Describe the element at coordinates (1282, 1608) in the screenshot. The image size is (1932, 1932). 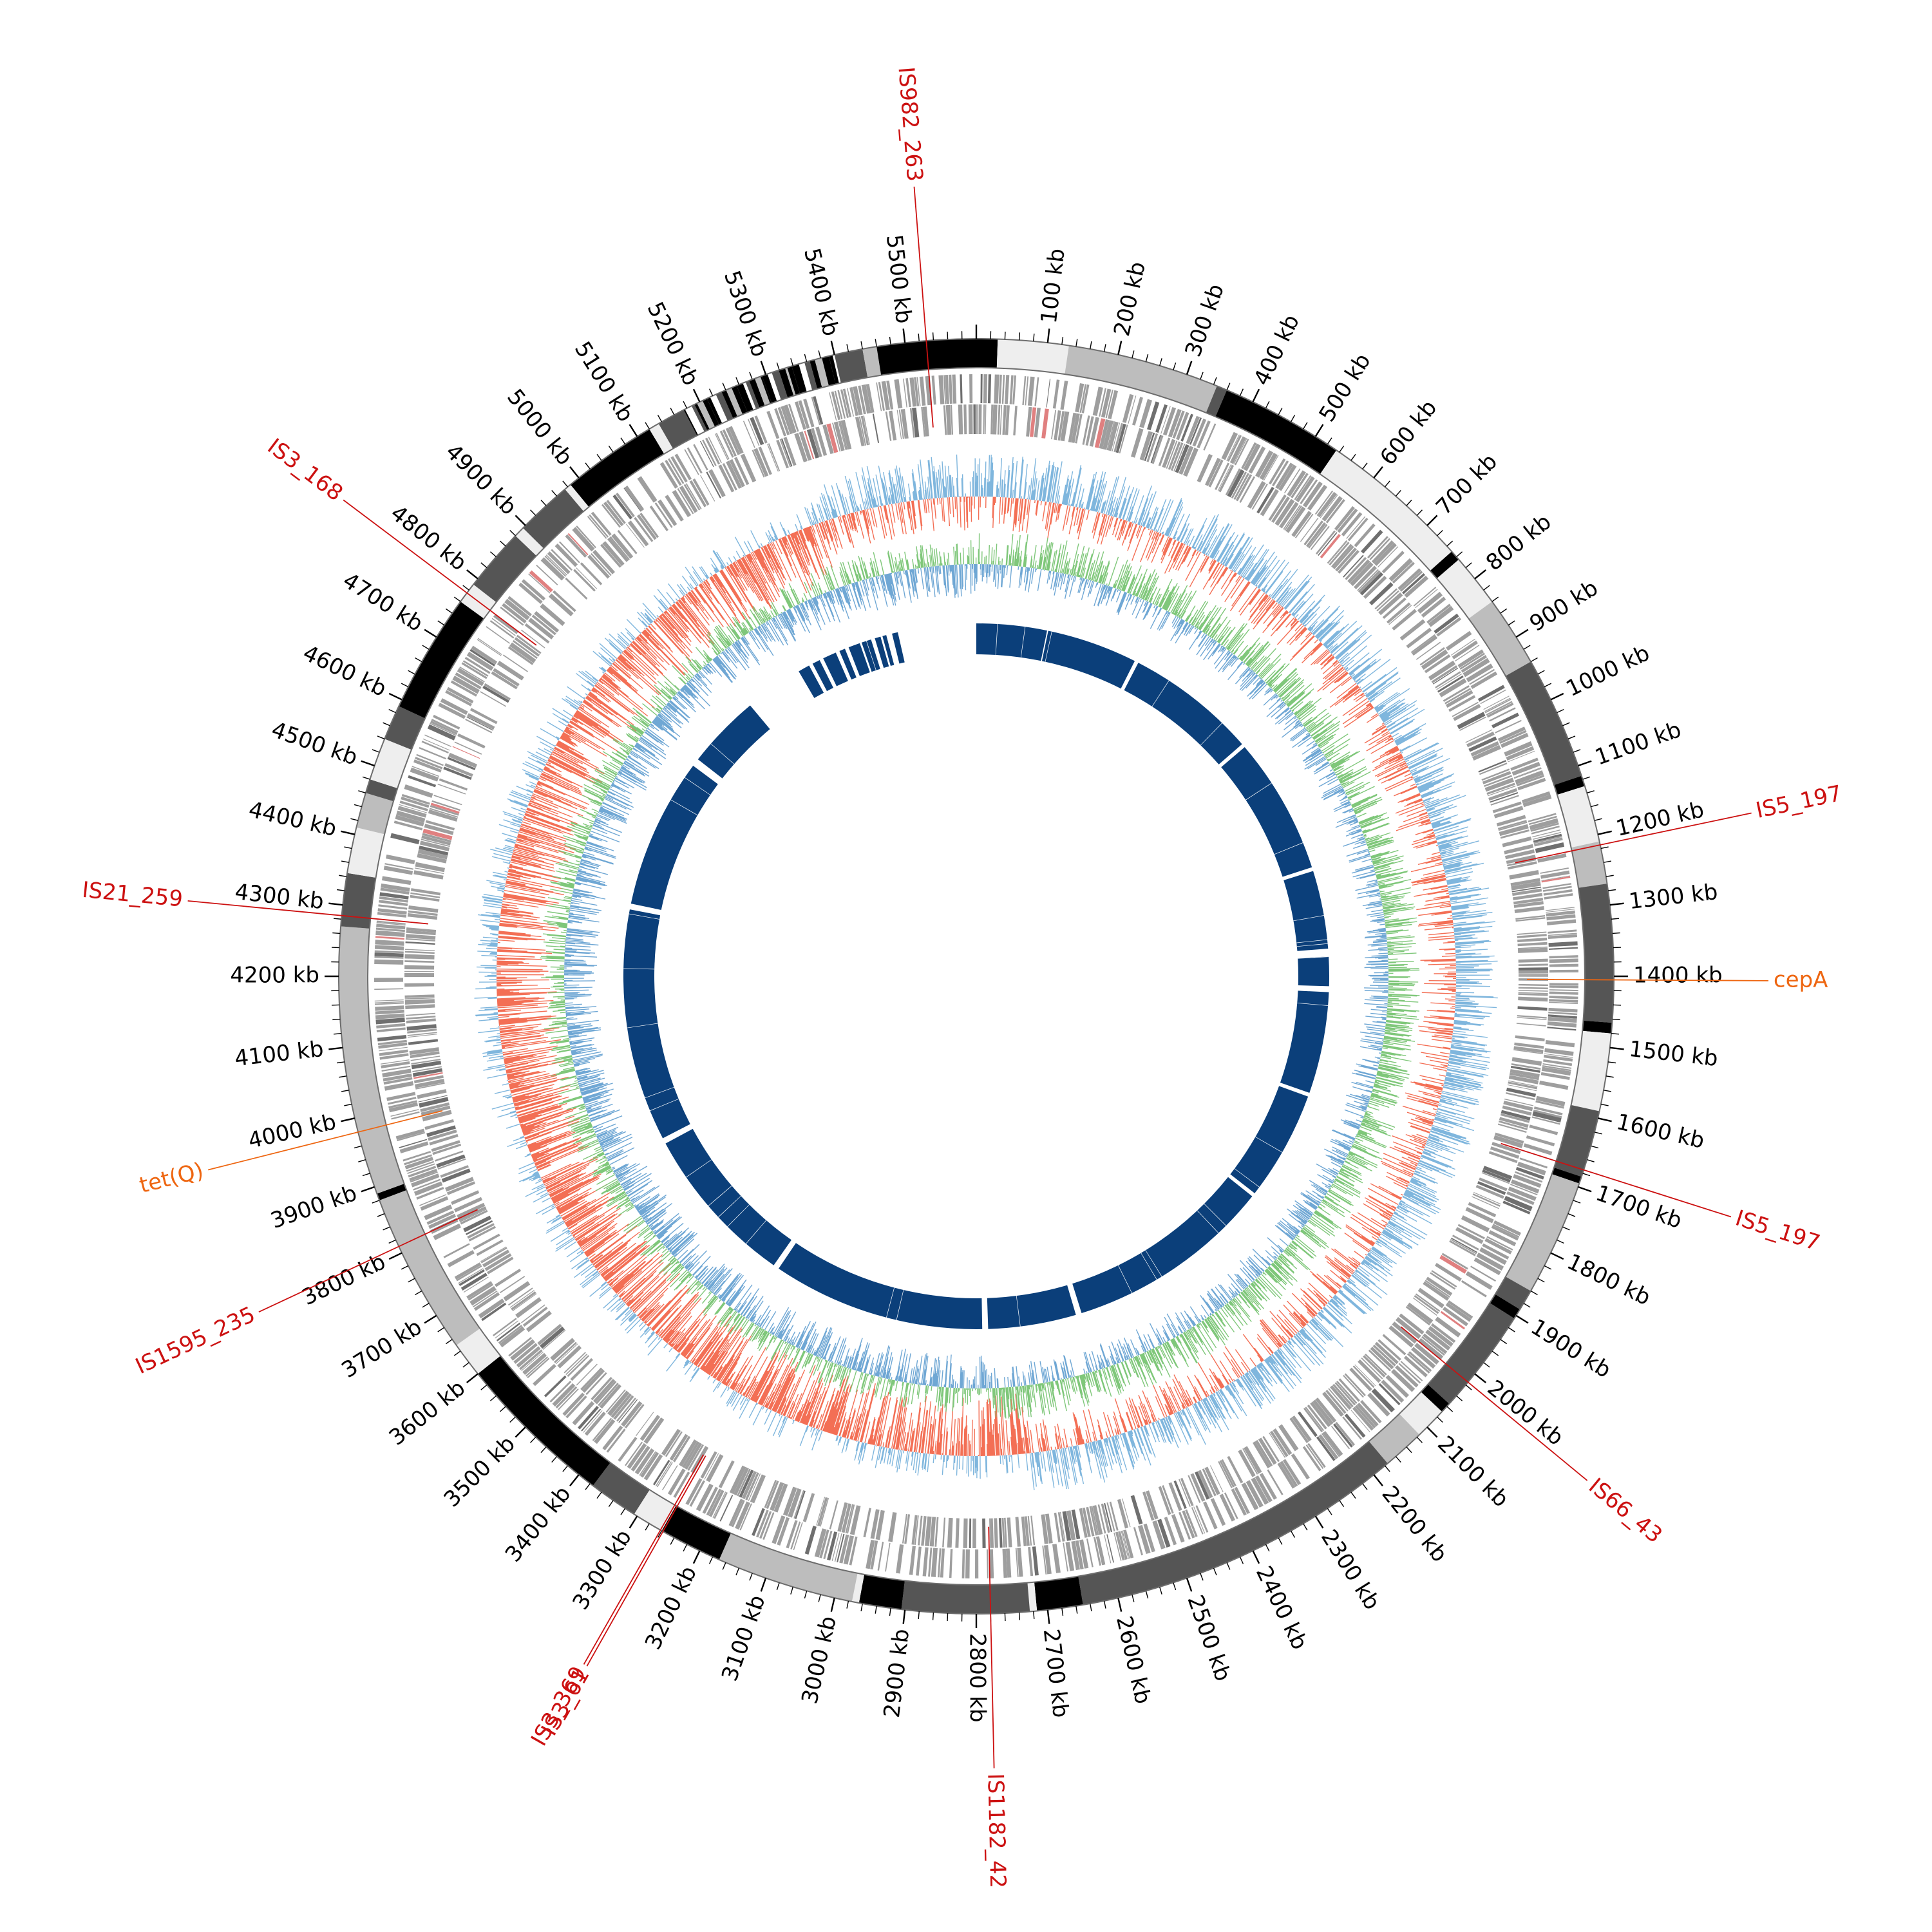
I see `tick-label: 2400 kb` at that location.